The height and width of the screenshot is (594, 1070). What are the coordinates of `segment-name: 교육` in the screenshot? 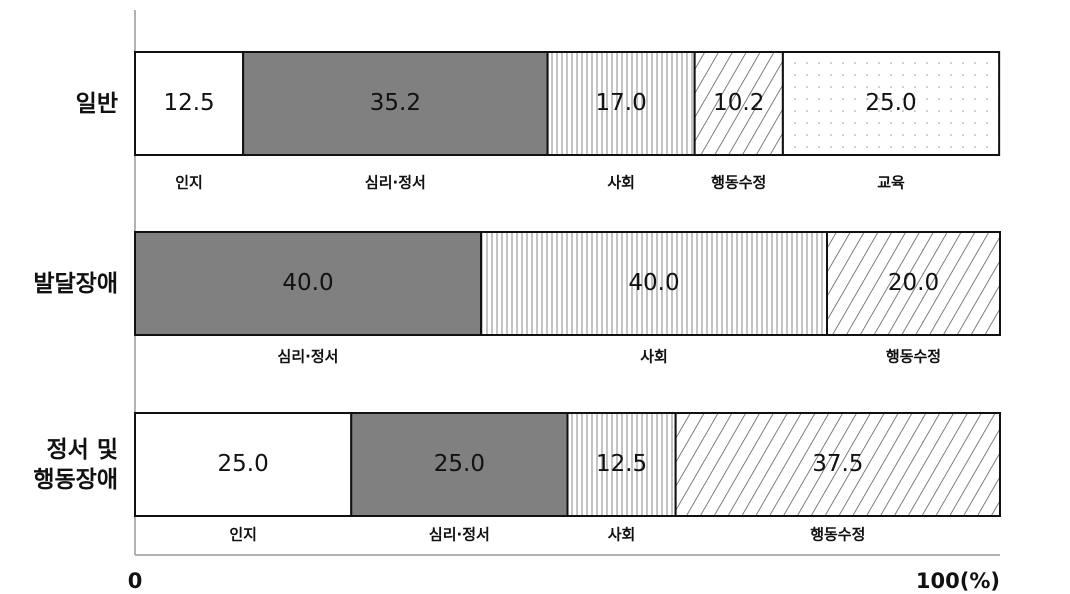 It's located at (891, 183).